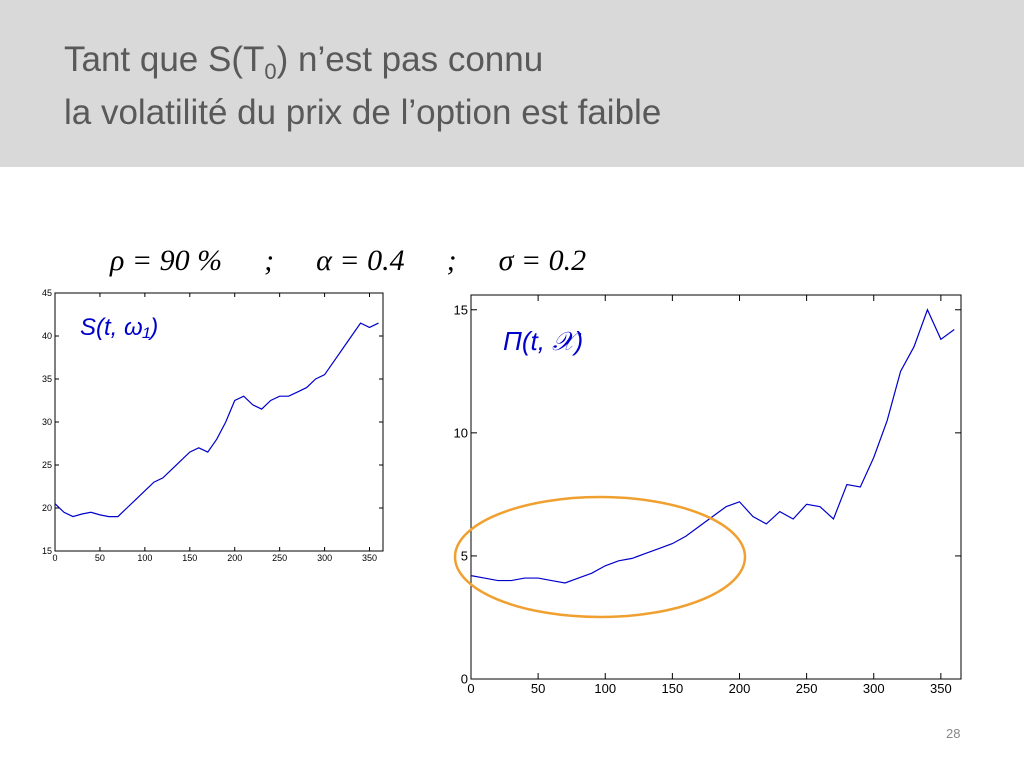 Image resolution: width=1024 pixels, height=768 pixels. Describe the element at coordinates (166, 260) in the screenshot. I see `param: ρ = 90 %` at that location.